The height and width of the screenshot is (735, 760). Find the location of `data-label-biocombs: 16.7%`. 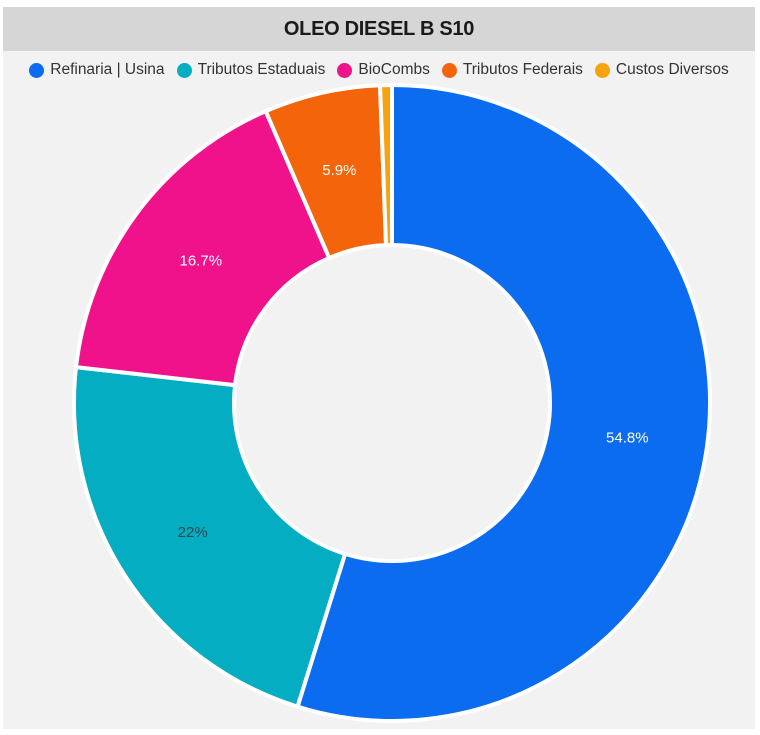

data-label-biocombs: 16.7% is located at coordinates (201, 260).